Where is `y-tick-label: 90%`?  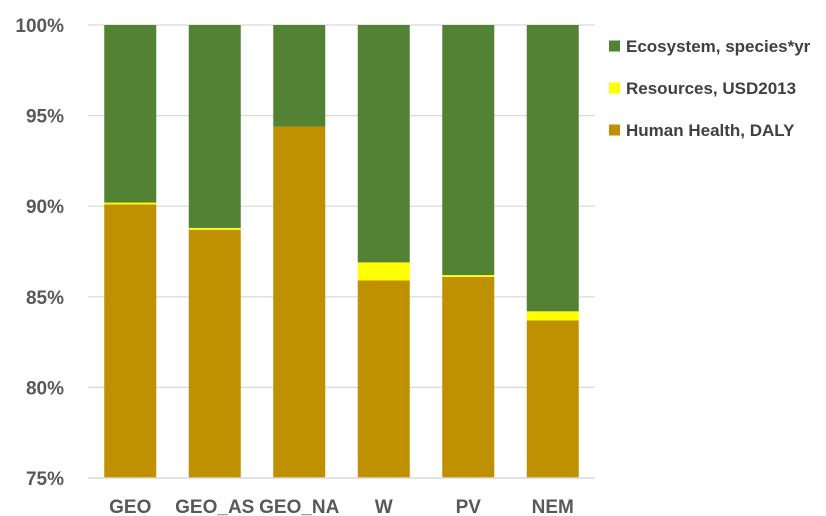 y-tick-label: 90% is located at coordinates (45, 207).